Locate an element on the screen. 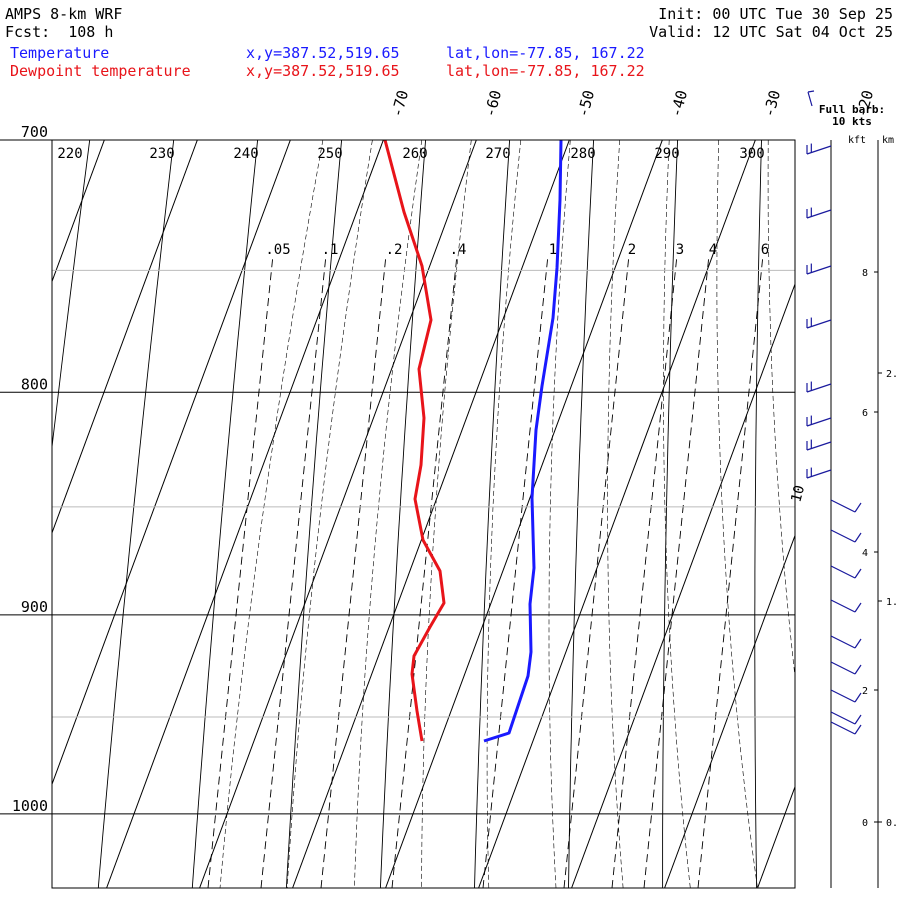  mixing-ratio-label: 3 is located at coordinates (680, 250).